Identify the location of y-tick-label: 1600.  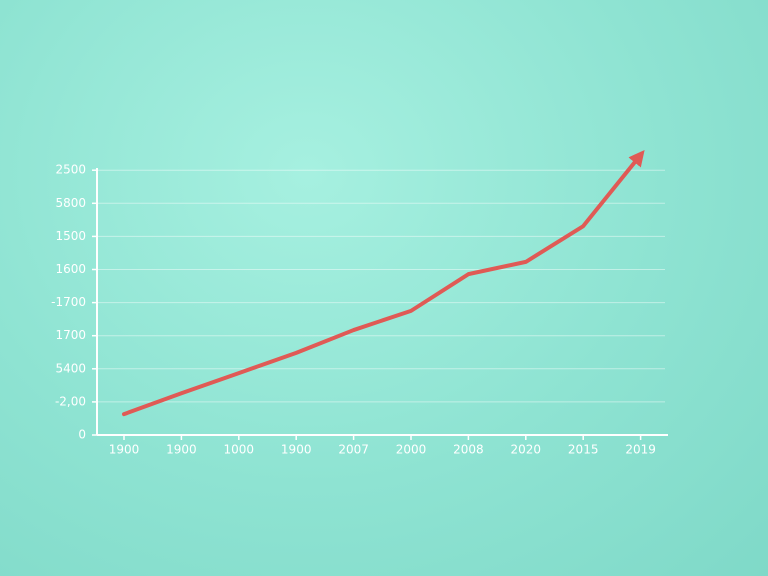
(70, 269).